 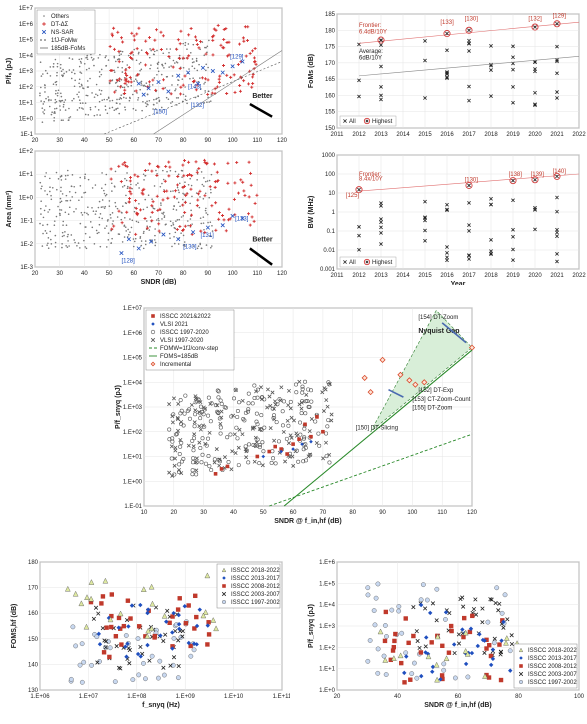 I want to click on x-tick-label: 2014, so click(x=403, y=135).